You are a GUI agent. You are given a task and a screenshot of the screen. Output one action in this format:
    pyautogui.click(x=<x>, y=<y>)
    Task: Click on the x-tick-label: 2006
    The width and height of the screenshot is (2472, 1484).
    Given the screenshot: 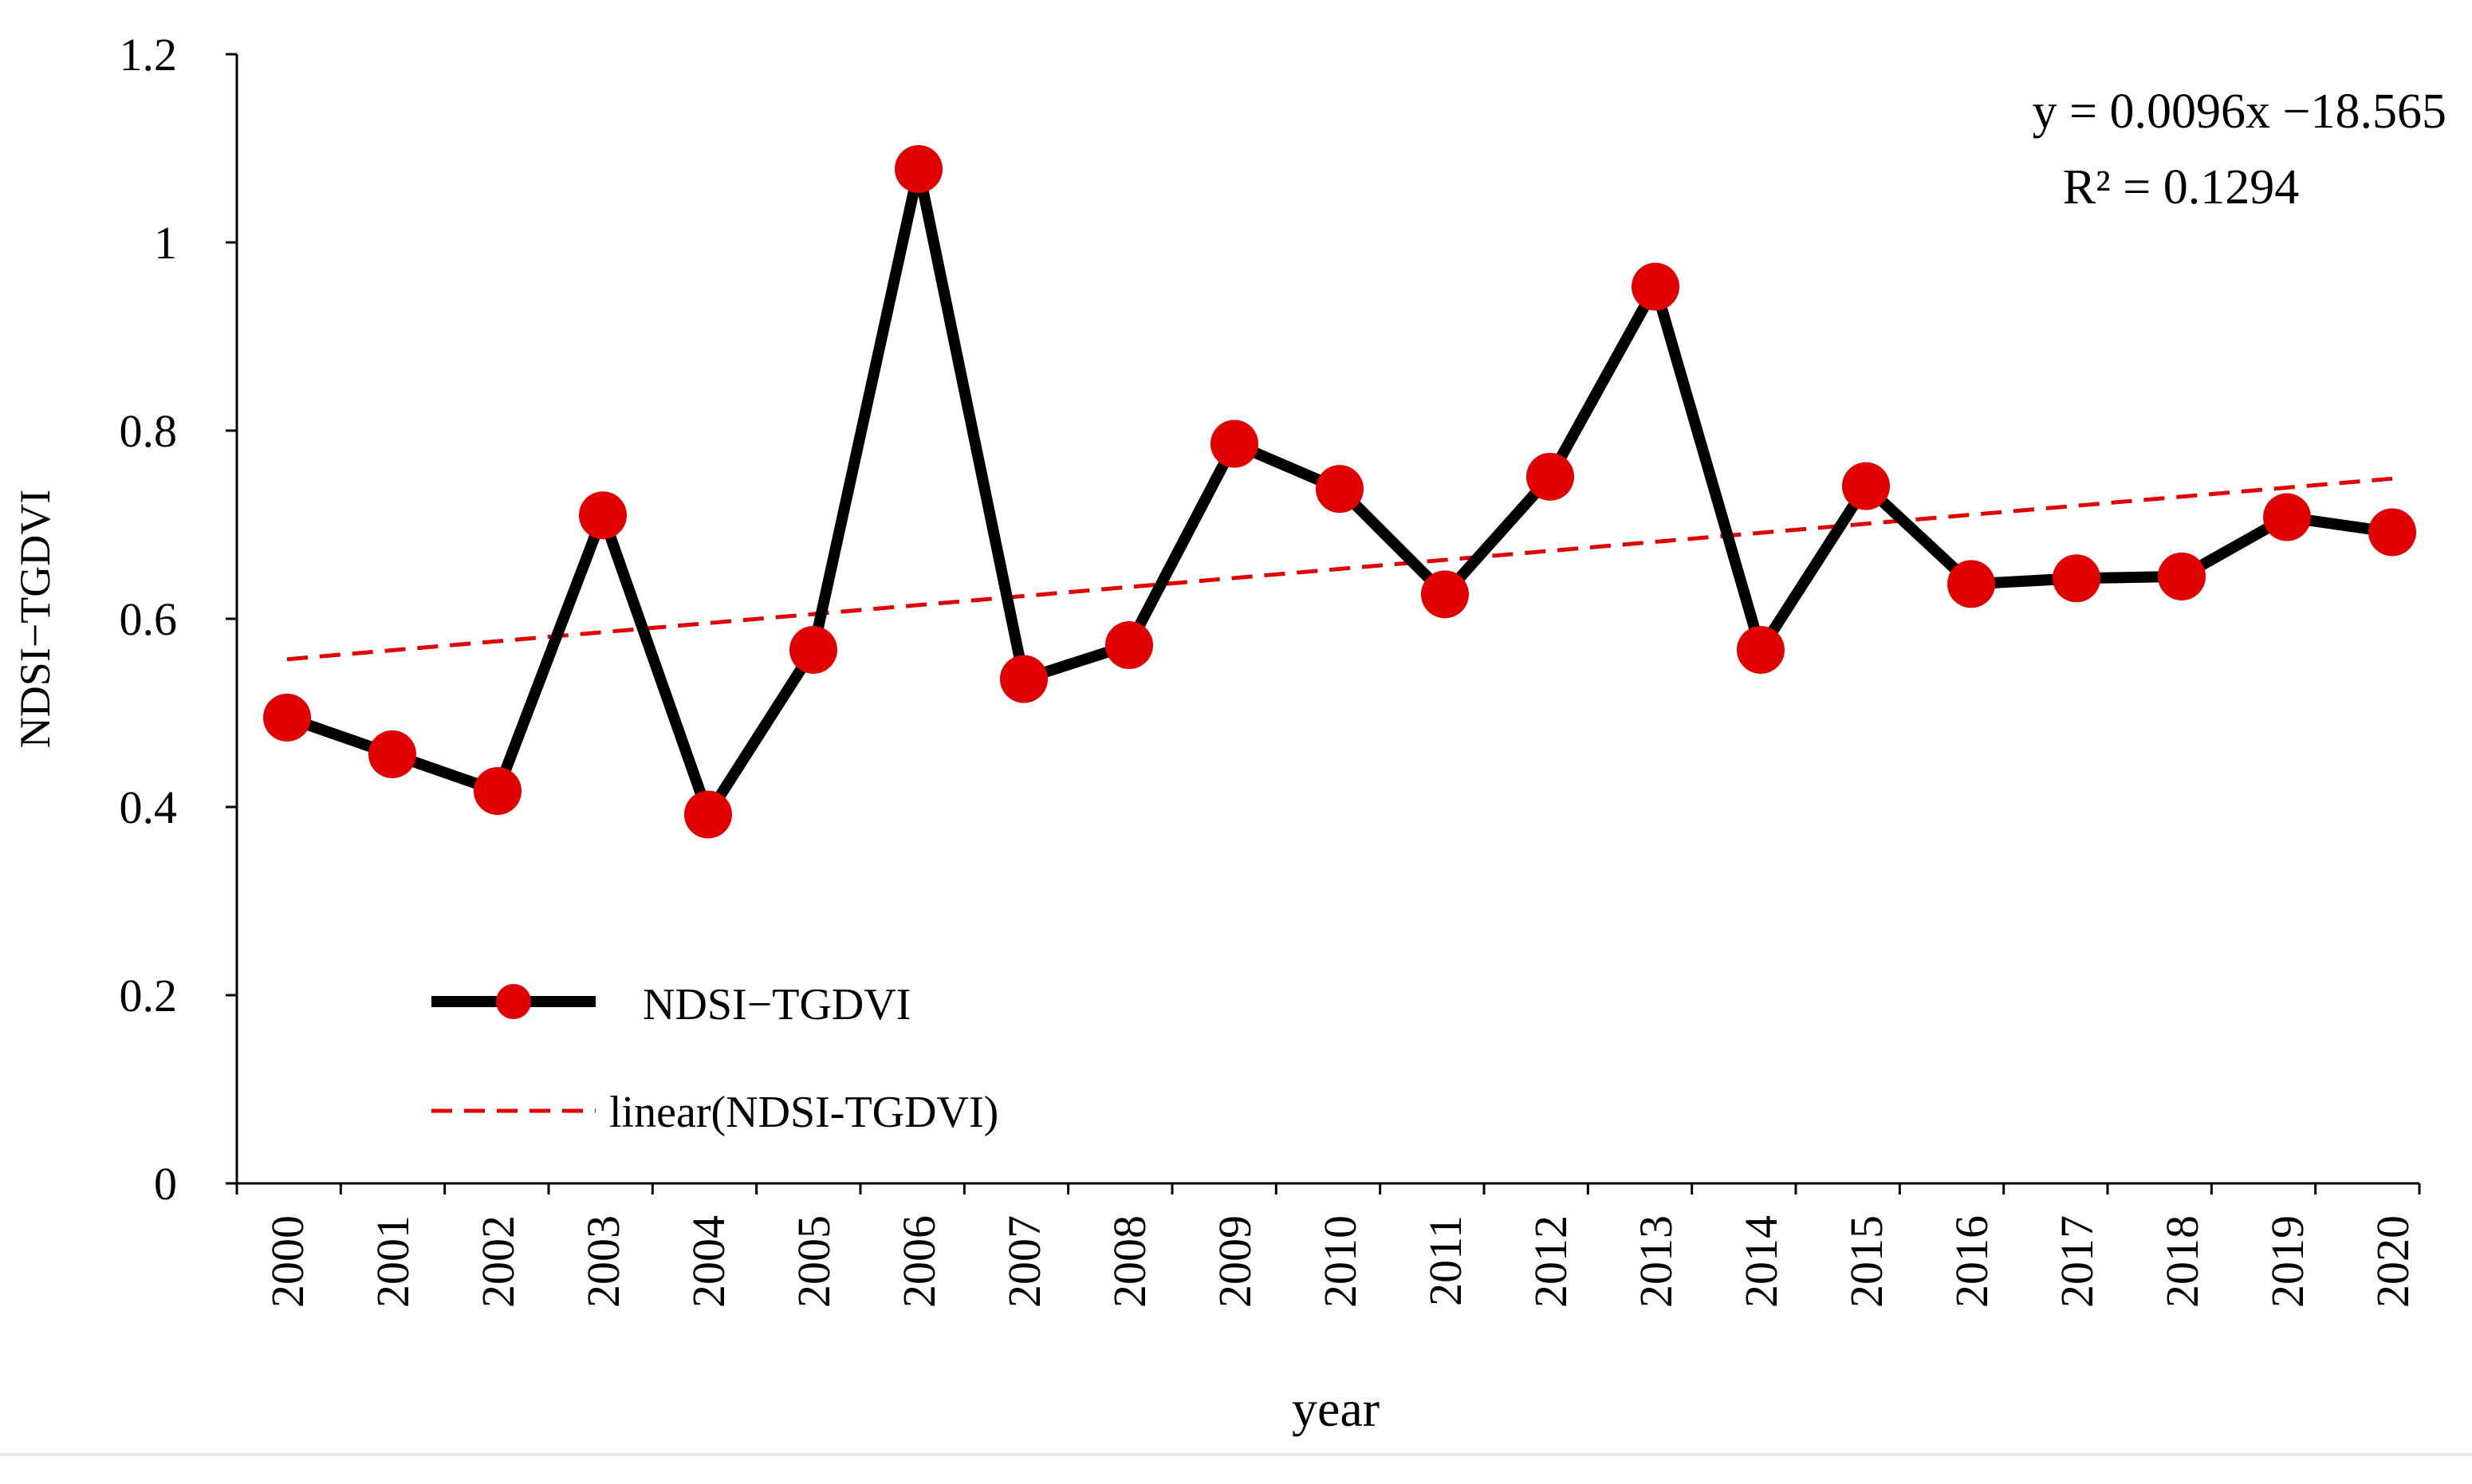 What is the action you would take?
    pyautogui.click(x=919, y=1261)
    